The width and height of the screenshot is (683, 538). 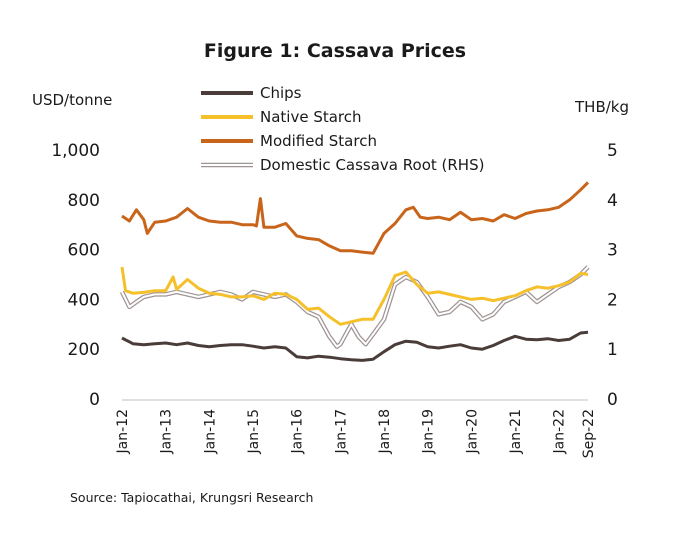 What do you see at coordinates (385, 431) in the screenshot?
I see `x-tick-label: Jan-18` at bounding box center [385, 431].